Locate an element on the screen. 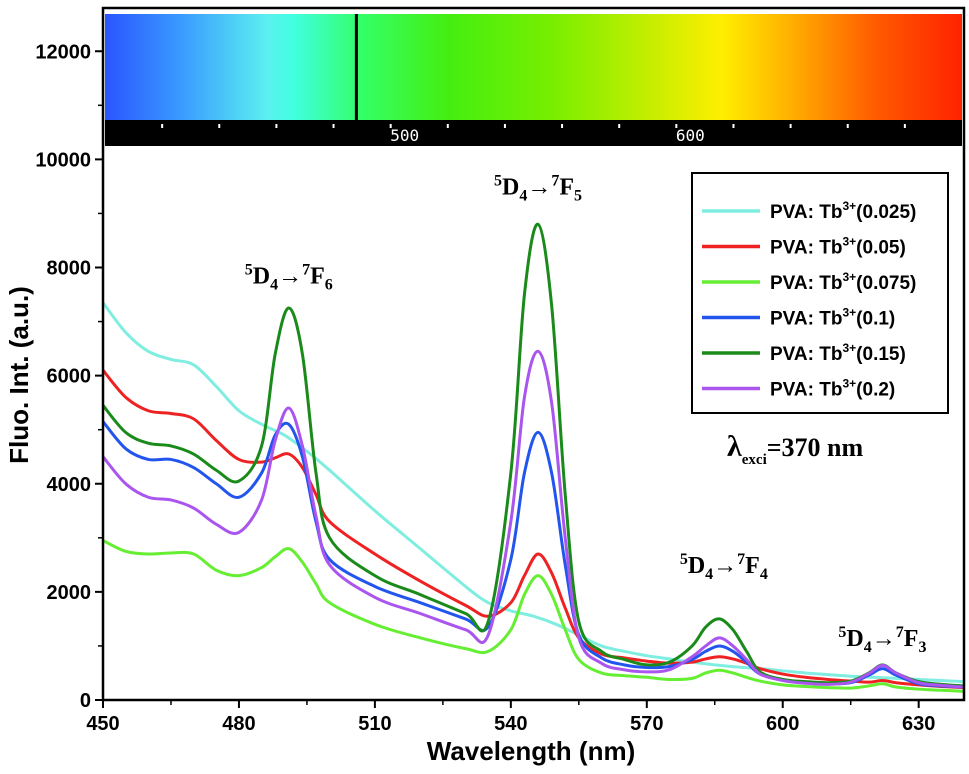 Image resolution: width=969 pixels, height=774 pixels. x-tick-label: 540 is located at coordinates (510, 724).